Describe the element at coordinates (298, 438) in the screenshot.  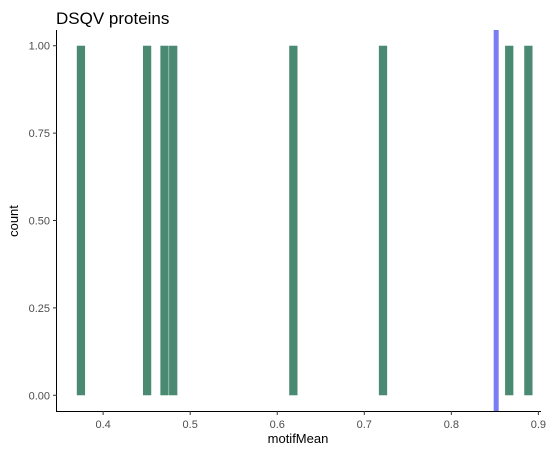
I see `x-axis-title: motifMean` at that location.